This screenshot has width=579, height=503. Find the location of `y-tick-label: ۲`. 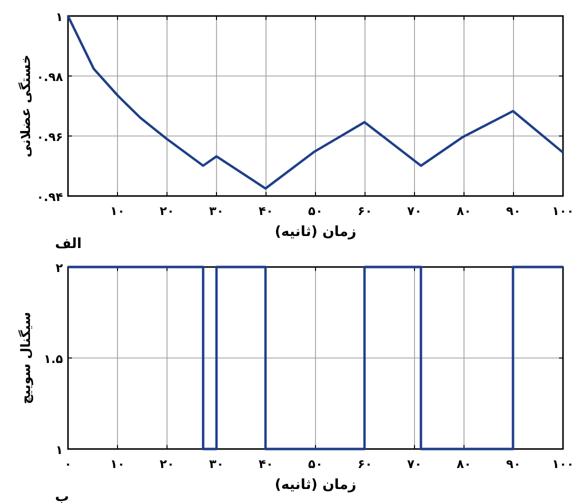

y-tick-label: ۲ is located at coordinates (60, 268).